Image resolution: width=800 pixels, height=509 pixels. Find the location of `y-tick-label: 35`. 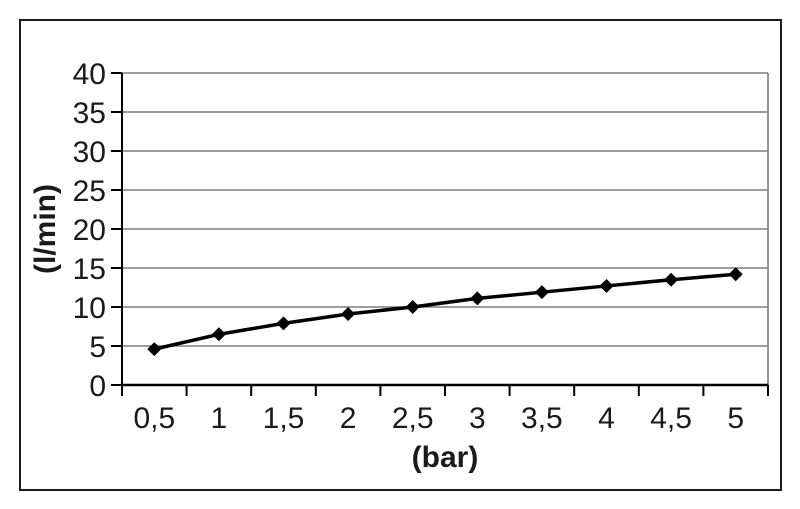

y-tick-label: 35 is located at coordinates (89, 113).